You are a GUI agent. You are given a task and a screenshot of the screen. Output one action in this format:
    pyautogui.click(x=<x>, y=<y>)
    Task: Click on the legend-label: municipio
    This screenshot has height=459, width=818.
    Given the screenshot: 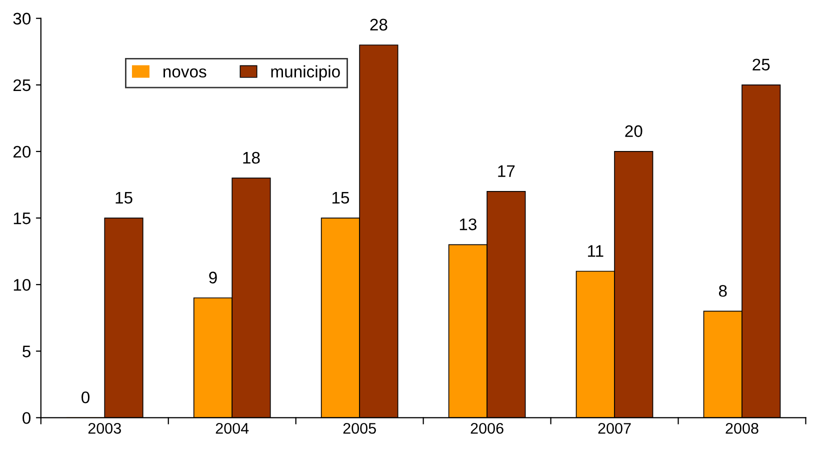 What is the action you would take?
    pyautogui.click(x=305, y=73)
    